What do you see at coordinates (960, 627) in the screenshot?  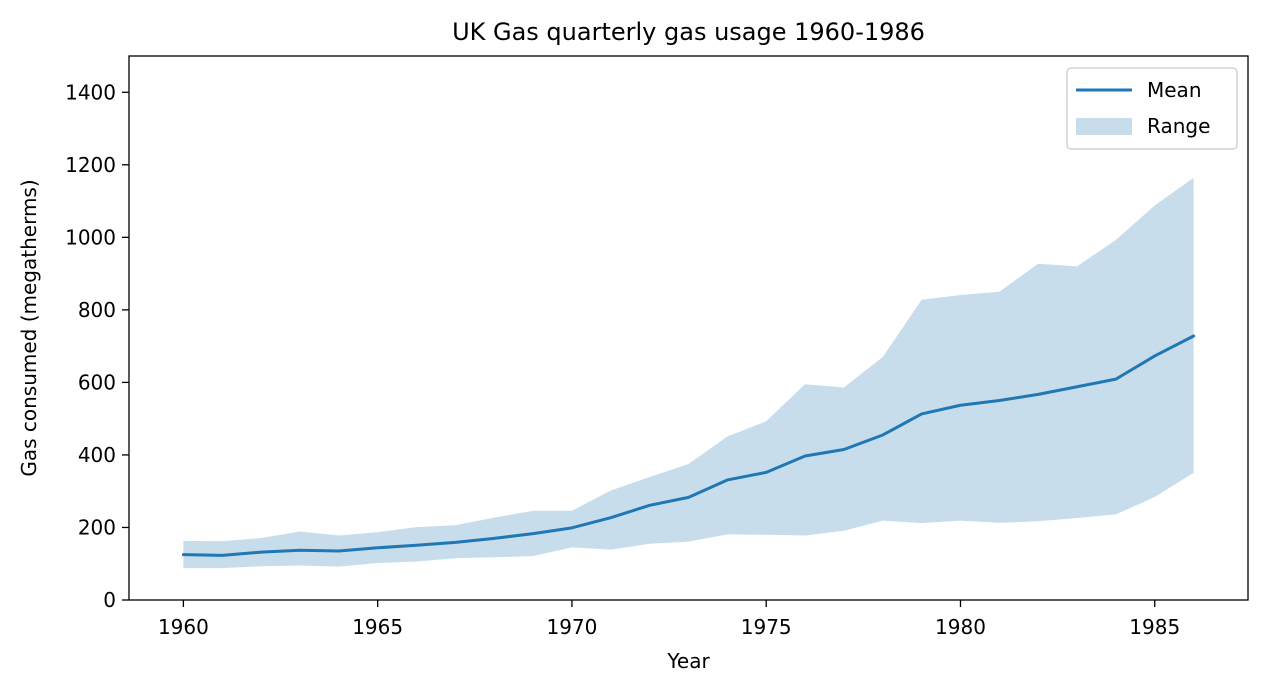 I see `x-tick-label: 1980` at bounding box center [960, 627].